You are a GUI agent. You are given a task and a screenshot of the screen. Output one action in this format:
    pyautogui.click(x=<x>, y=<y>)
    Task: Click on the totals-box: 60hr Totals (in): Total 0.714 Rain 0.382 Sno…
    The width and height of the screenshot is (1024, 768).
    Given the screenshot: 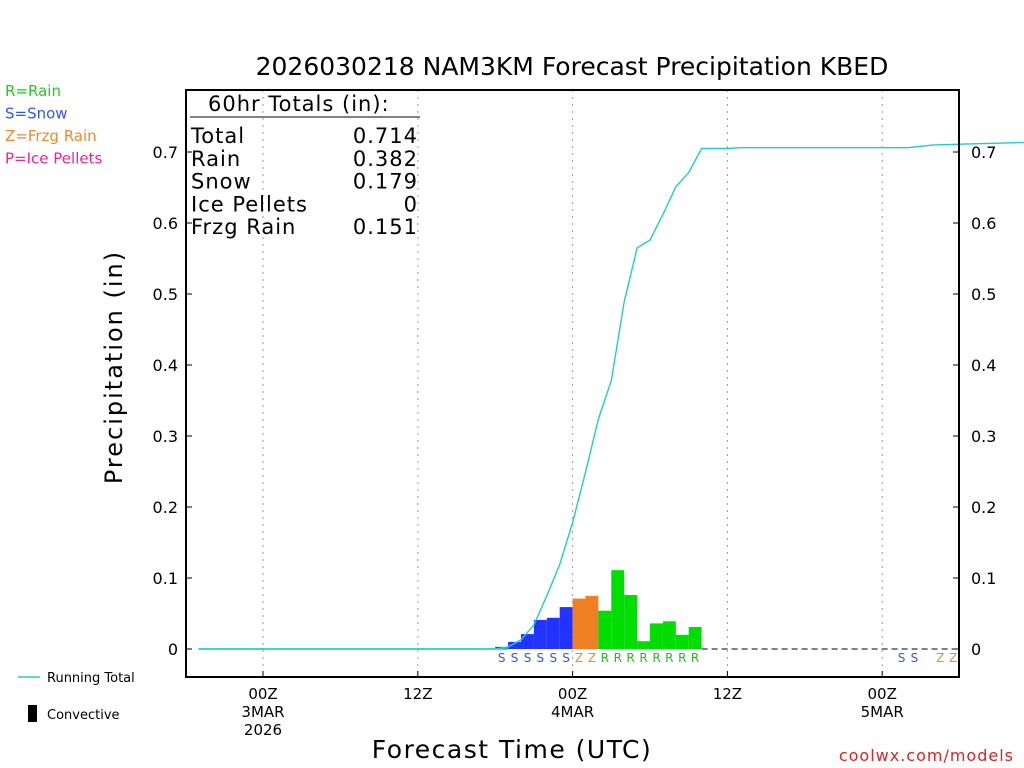 What is the action you would take?
    pyautogui.click(x=305, y=165)
    